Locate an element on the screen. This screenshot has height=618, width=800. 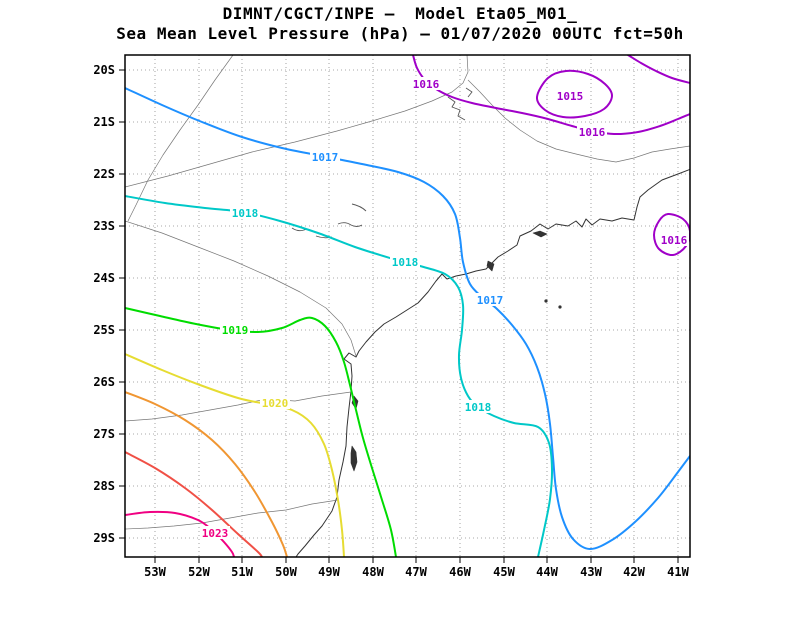
y-axis-tick-label: 27S is located at coordinates (104, 434).